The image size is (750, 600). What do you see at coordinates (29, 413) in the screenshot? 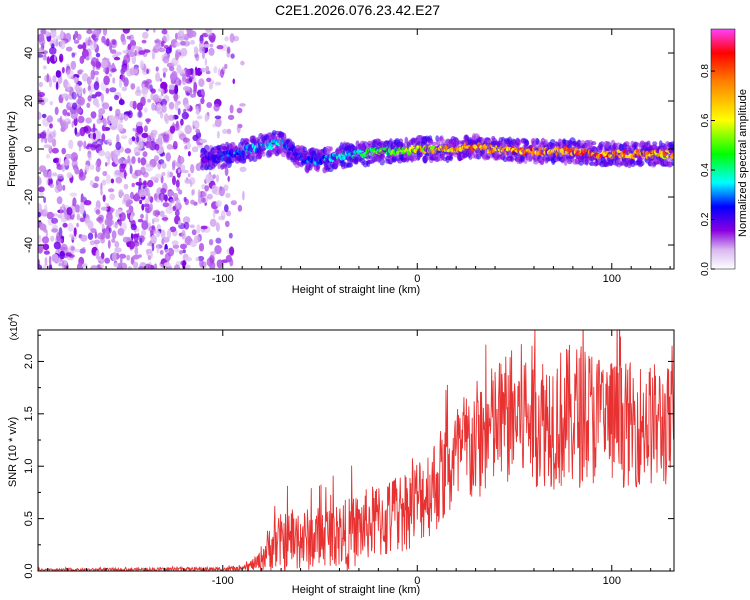
I see `y-tick-label: 1.5` at bounding box center [29, 413].